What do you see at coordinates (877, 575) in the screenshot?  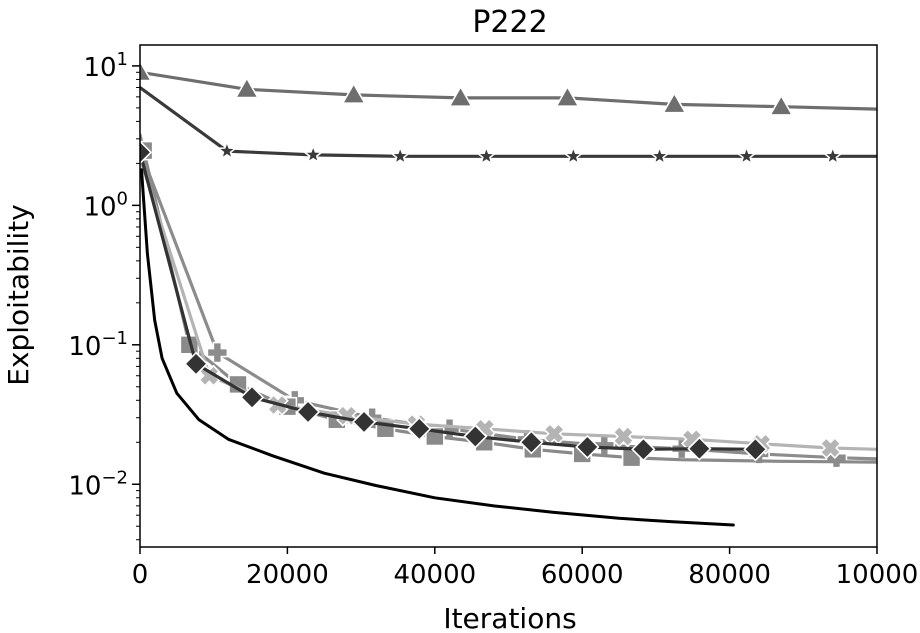 I see `x-tick-label-5: 10000` at bounding box center [877, 575].